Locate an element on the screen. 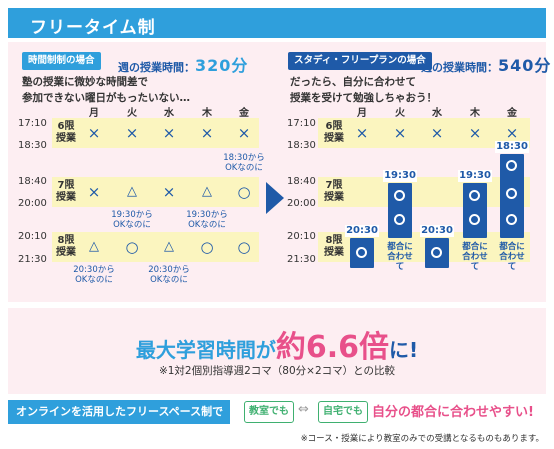 This screenshot has width=554, height=449. period-6-band is located at coordinates (155, 133).